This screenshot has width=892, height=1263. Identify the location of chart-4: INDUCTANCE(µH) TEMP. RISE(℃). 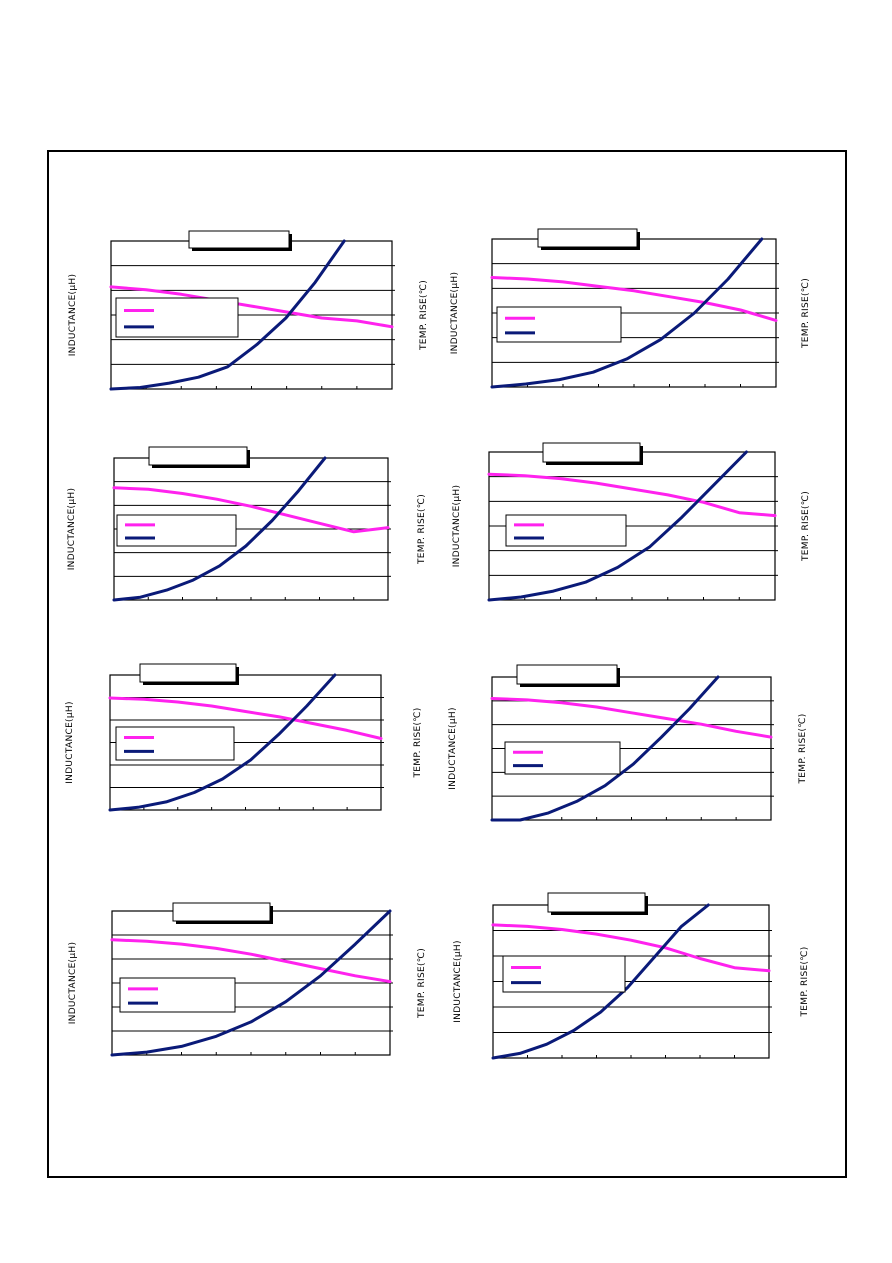
(631, 522).